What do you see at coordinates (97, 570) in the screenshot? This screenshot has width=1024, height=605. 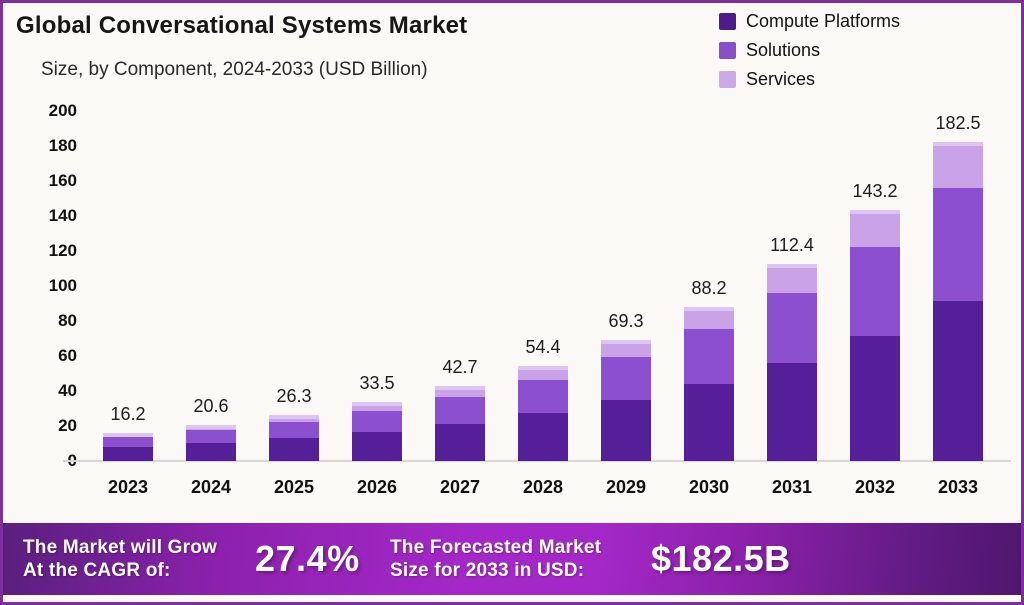 I see `cagr-label-line2: At the CAGR of:` at bounding box center [97, 570].